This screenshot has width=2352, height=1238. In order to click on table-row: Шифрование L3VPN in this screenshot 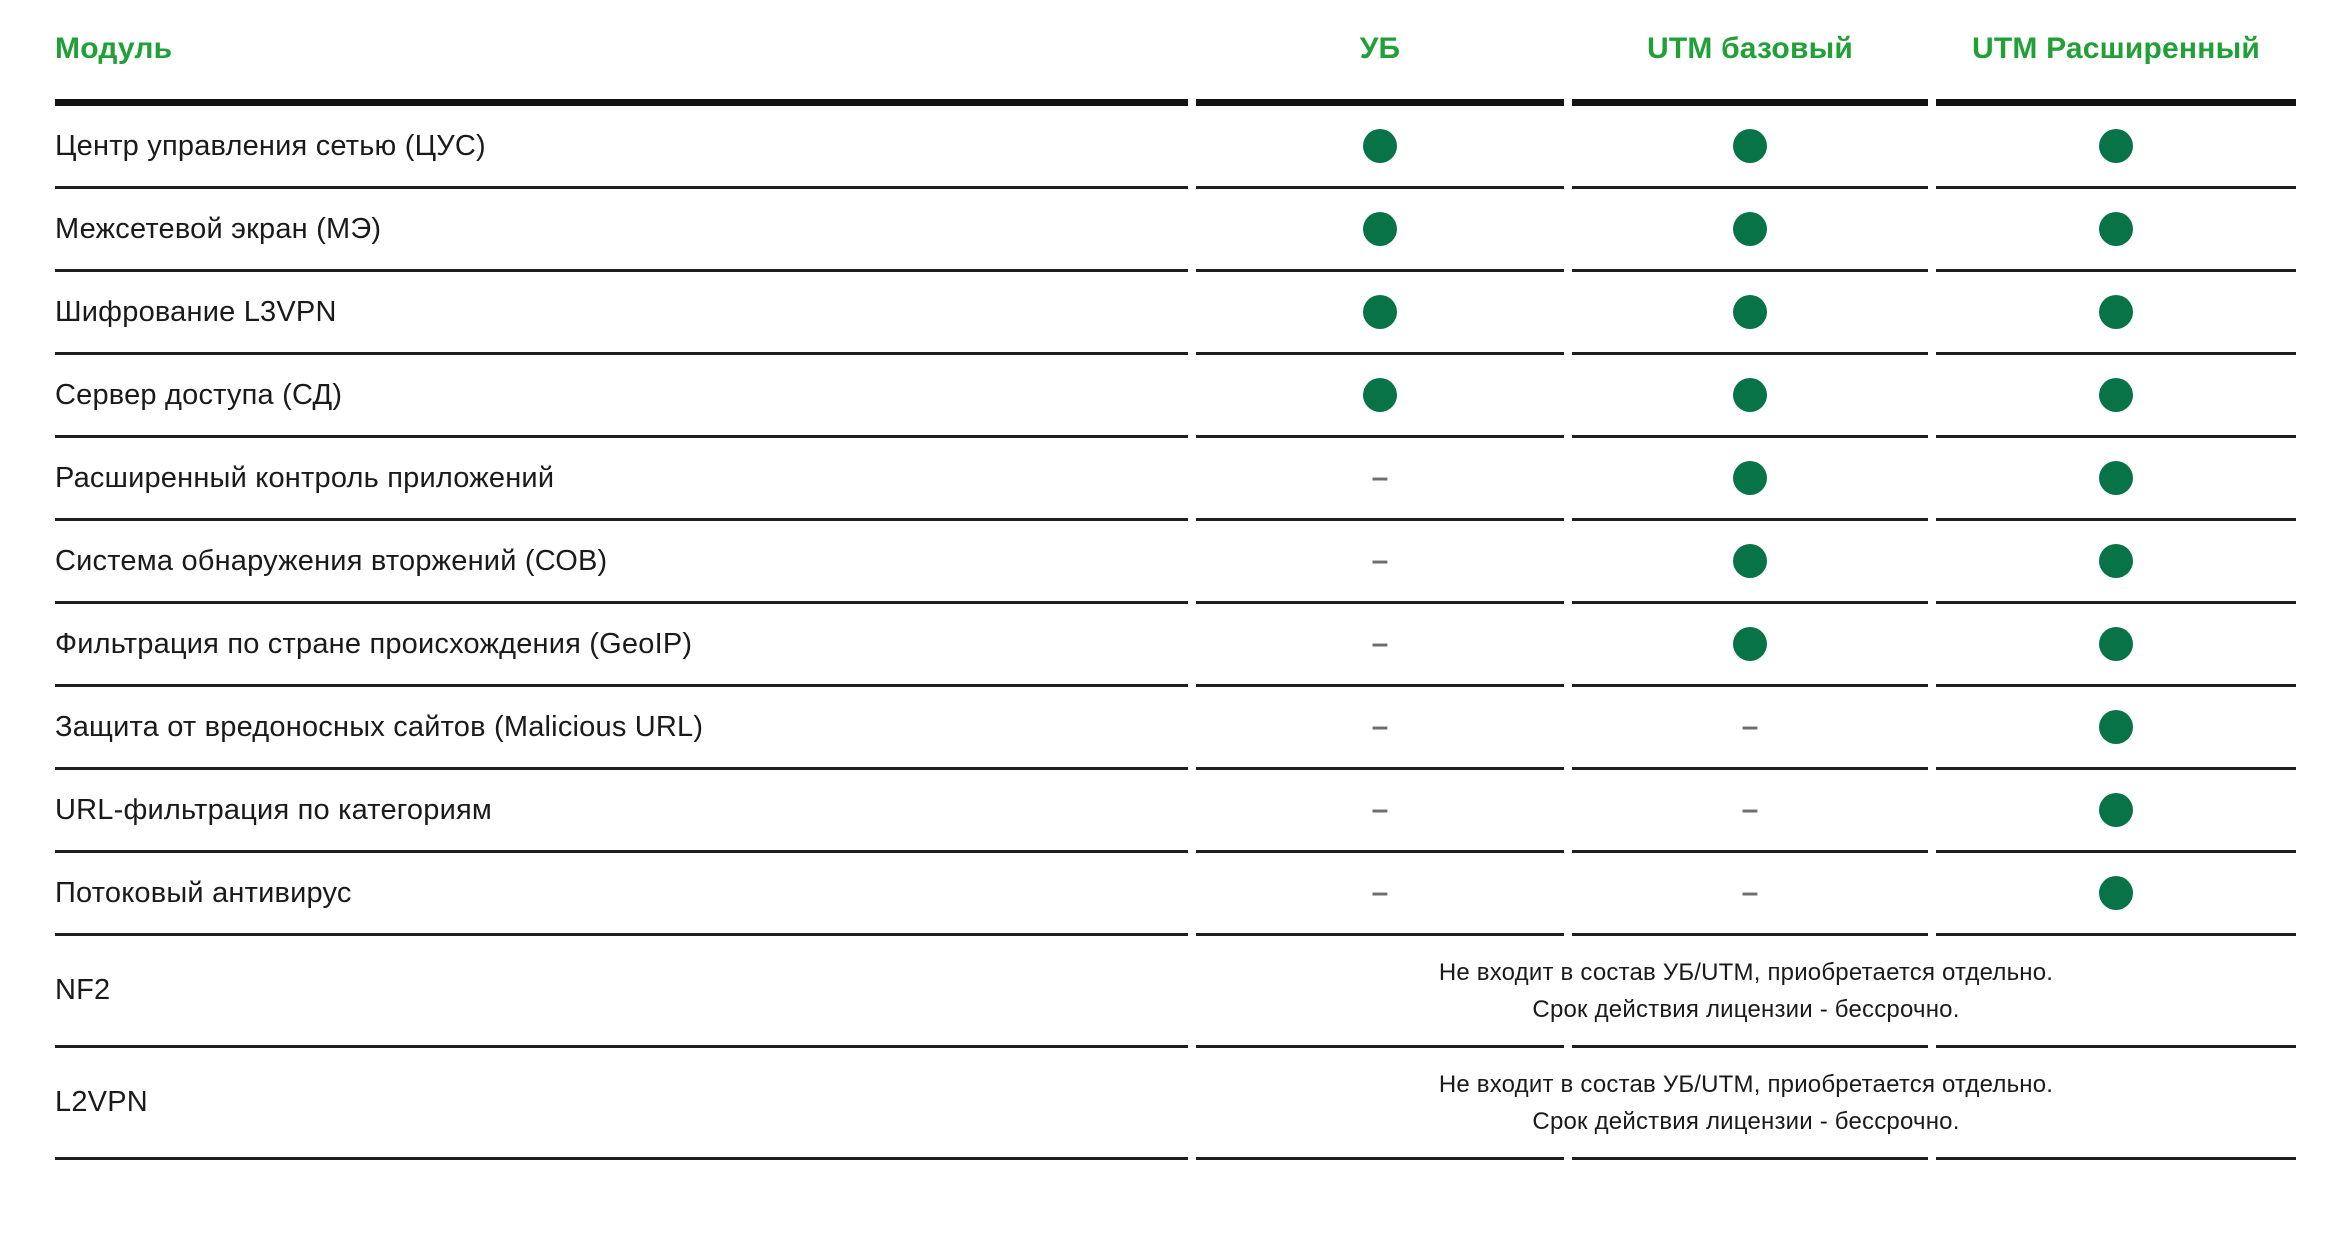, I will do `click(1175, 313)`.